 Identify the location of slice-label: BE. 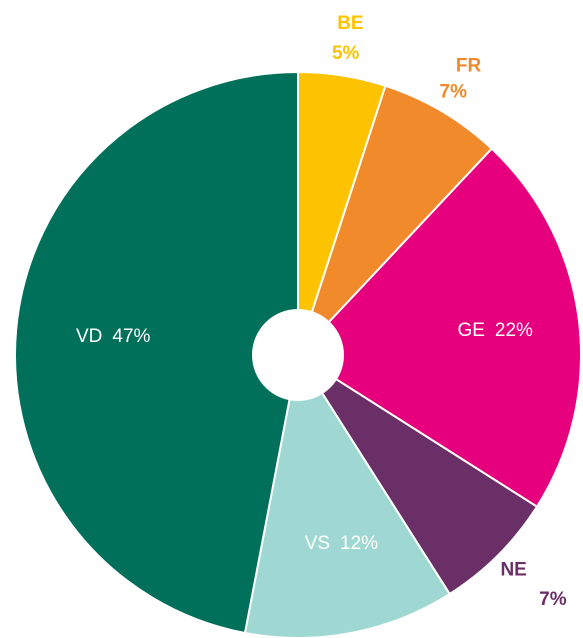
(350, 23).